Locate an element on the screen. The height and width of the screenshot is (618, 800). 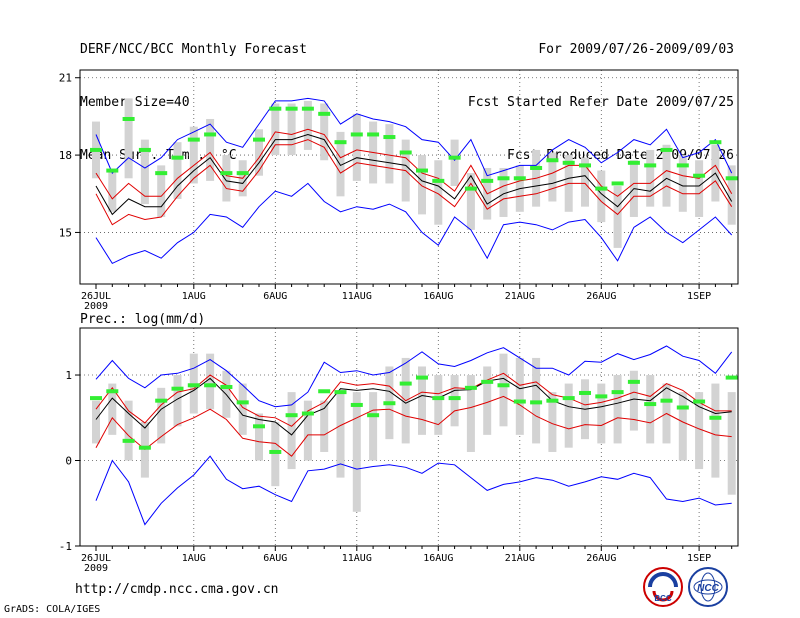
x-tick-label: 21AUG is located at coordinates (520, 296).